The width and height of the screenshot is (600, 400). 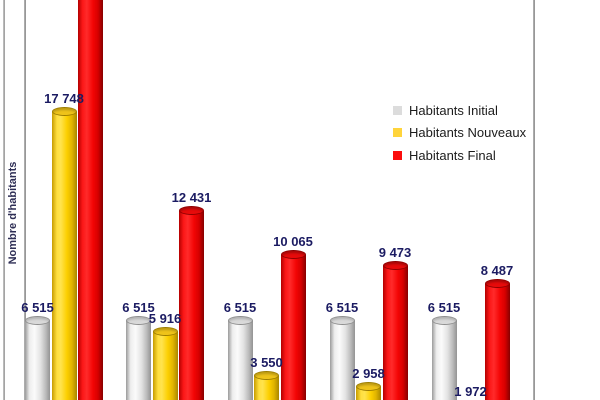 I want to click on legend-swatch-yellow-icon, so click(x=397, y=133).